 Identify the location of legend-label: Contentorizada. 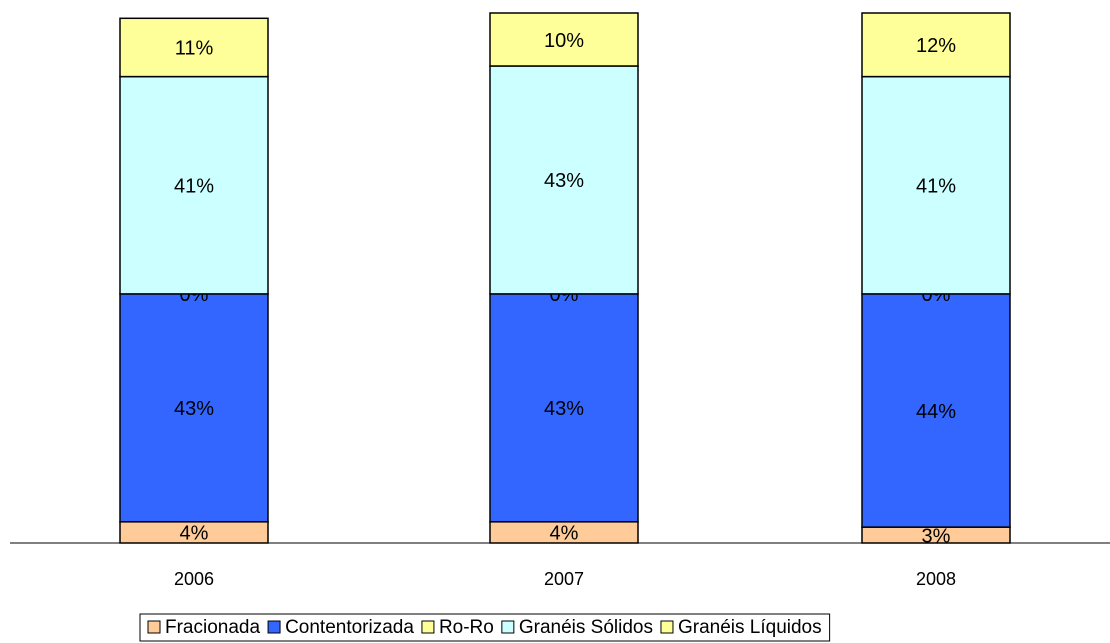
(349, 627).